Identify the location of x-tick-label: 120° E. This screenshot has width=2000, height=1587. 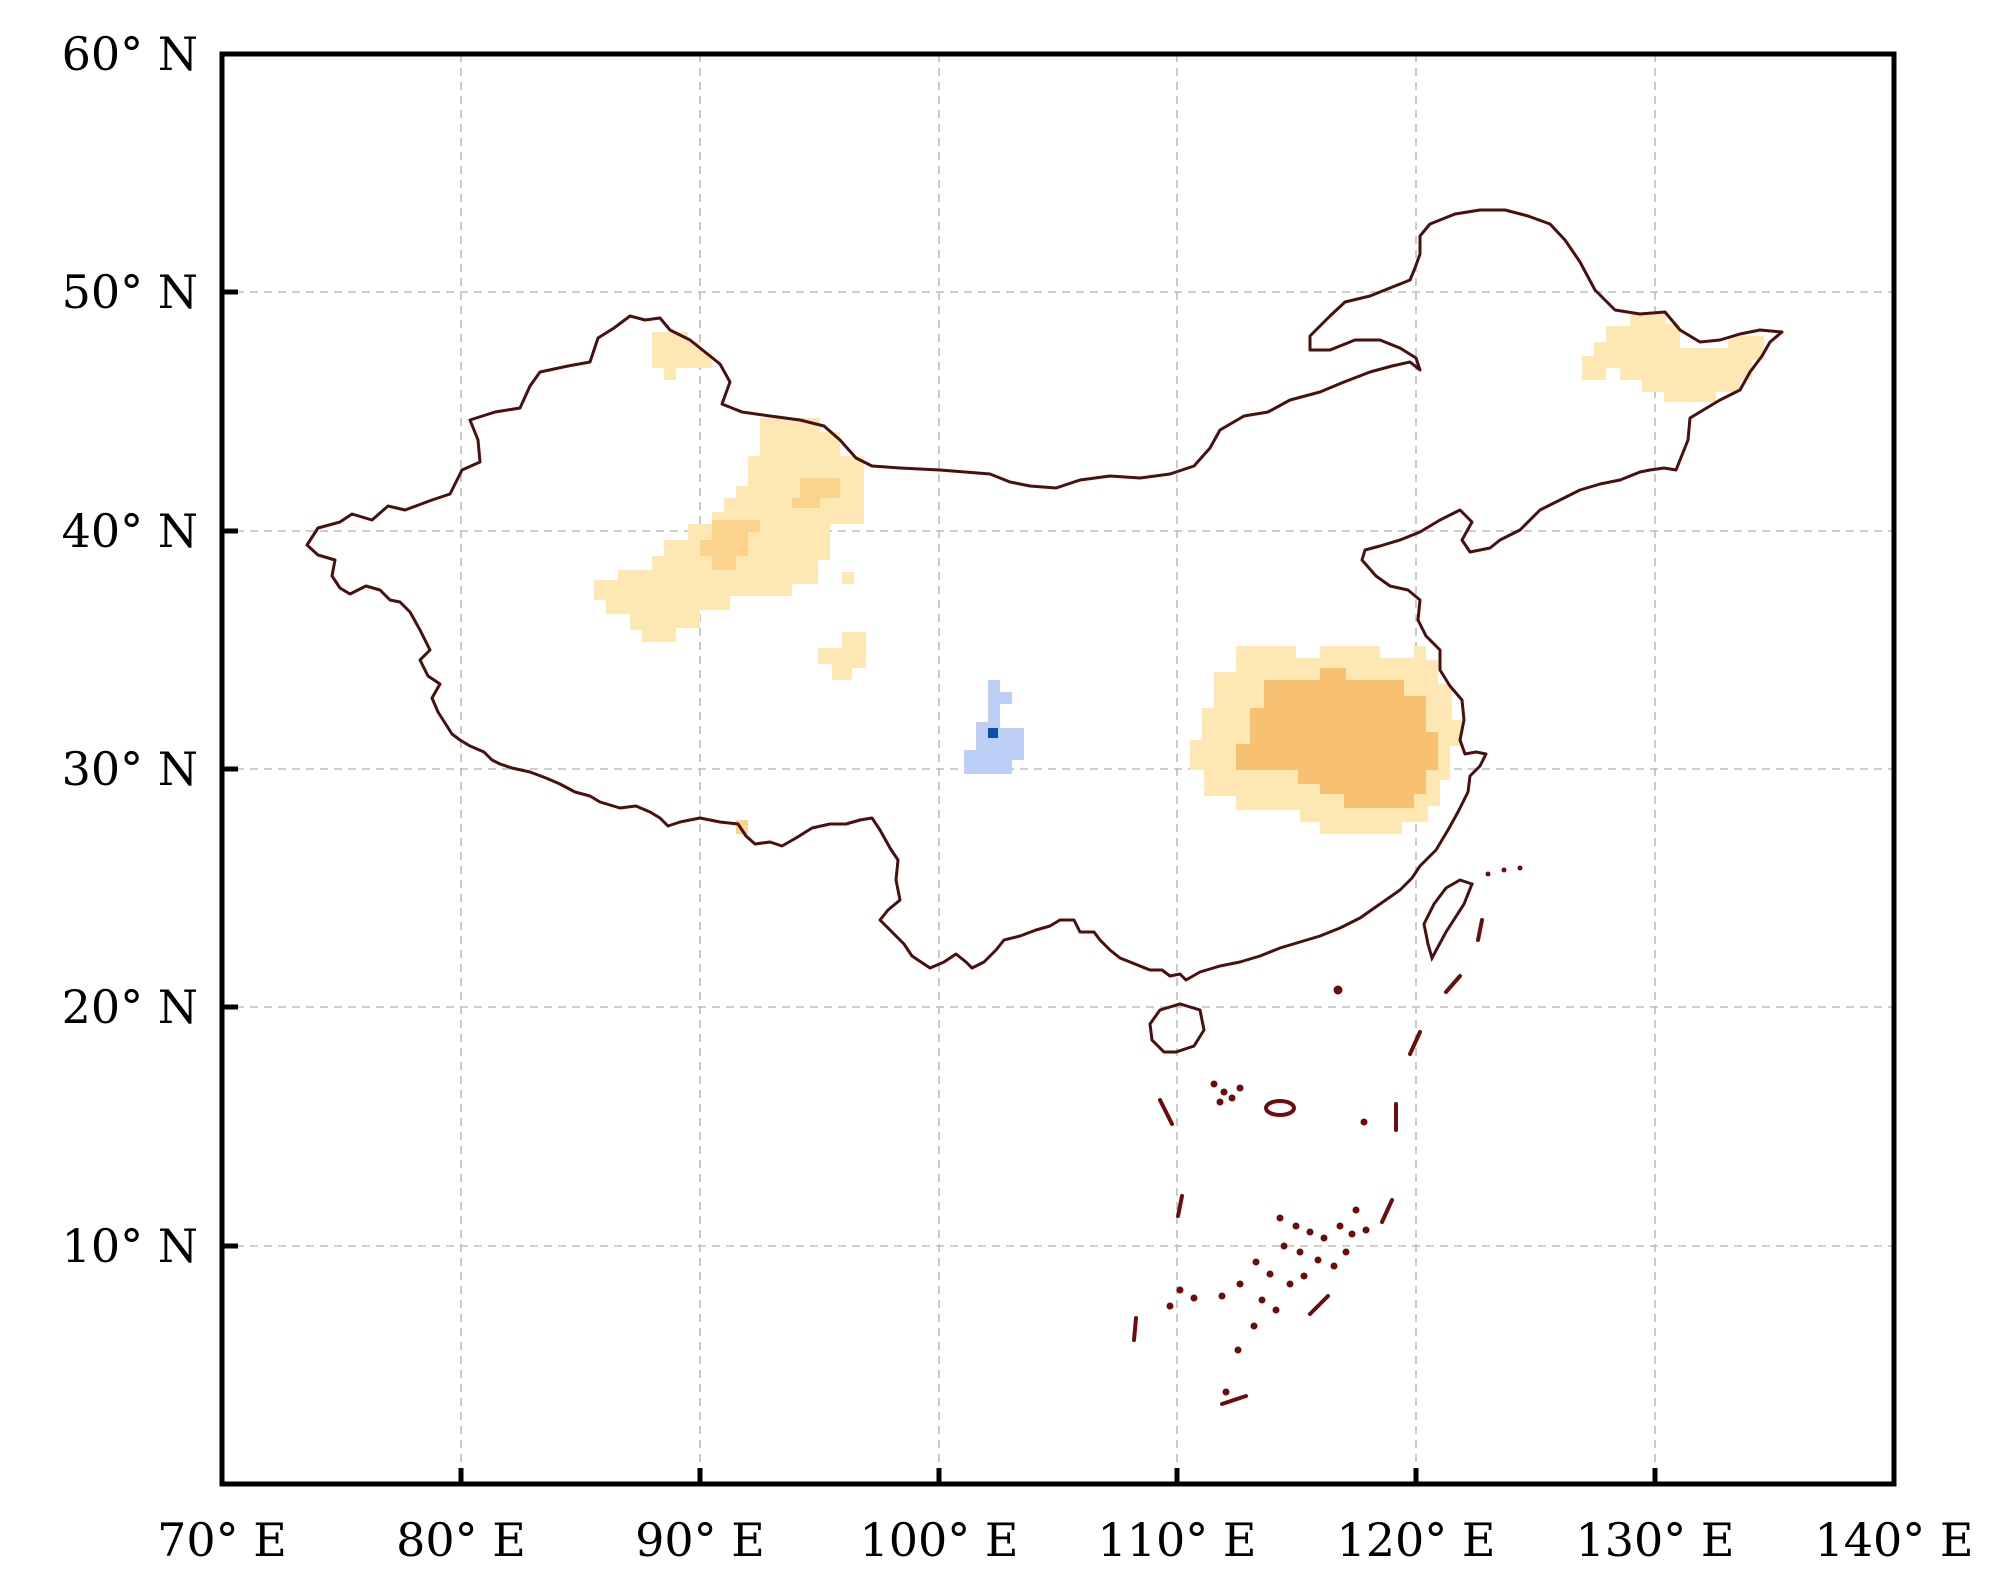
(1415, 1540).